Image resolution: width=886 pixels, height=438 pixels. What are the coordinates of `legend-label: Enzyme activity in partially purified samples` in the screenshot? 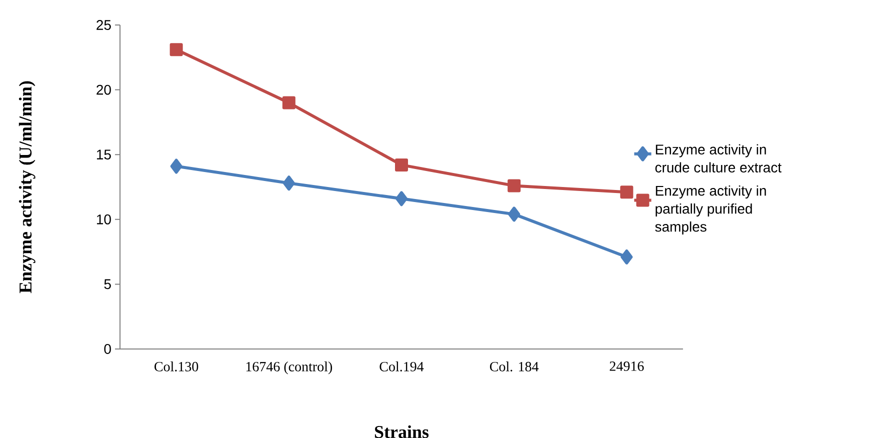 It's located at (710, 209).